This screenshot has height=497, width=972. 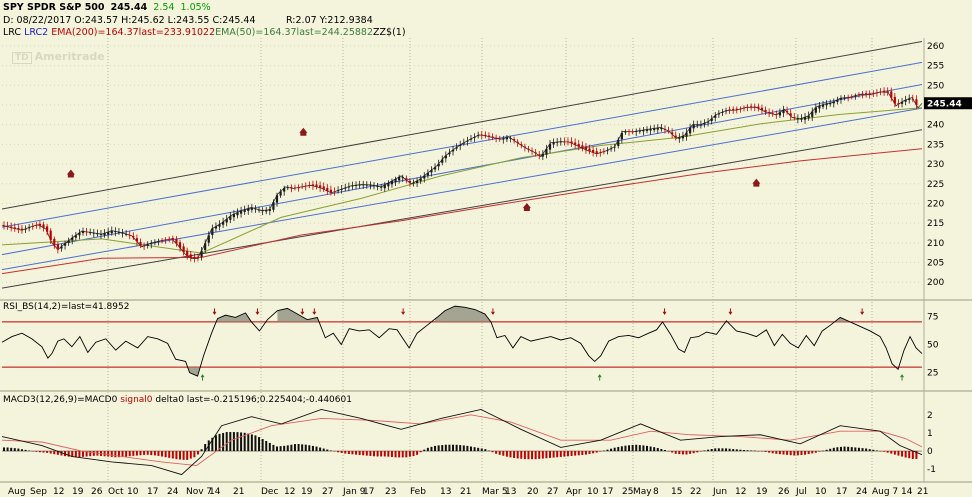 What do you see at coordinates (289, 492) in the screenshot?
I see `date-axis-label: 12` at bounding box center [289, 492].